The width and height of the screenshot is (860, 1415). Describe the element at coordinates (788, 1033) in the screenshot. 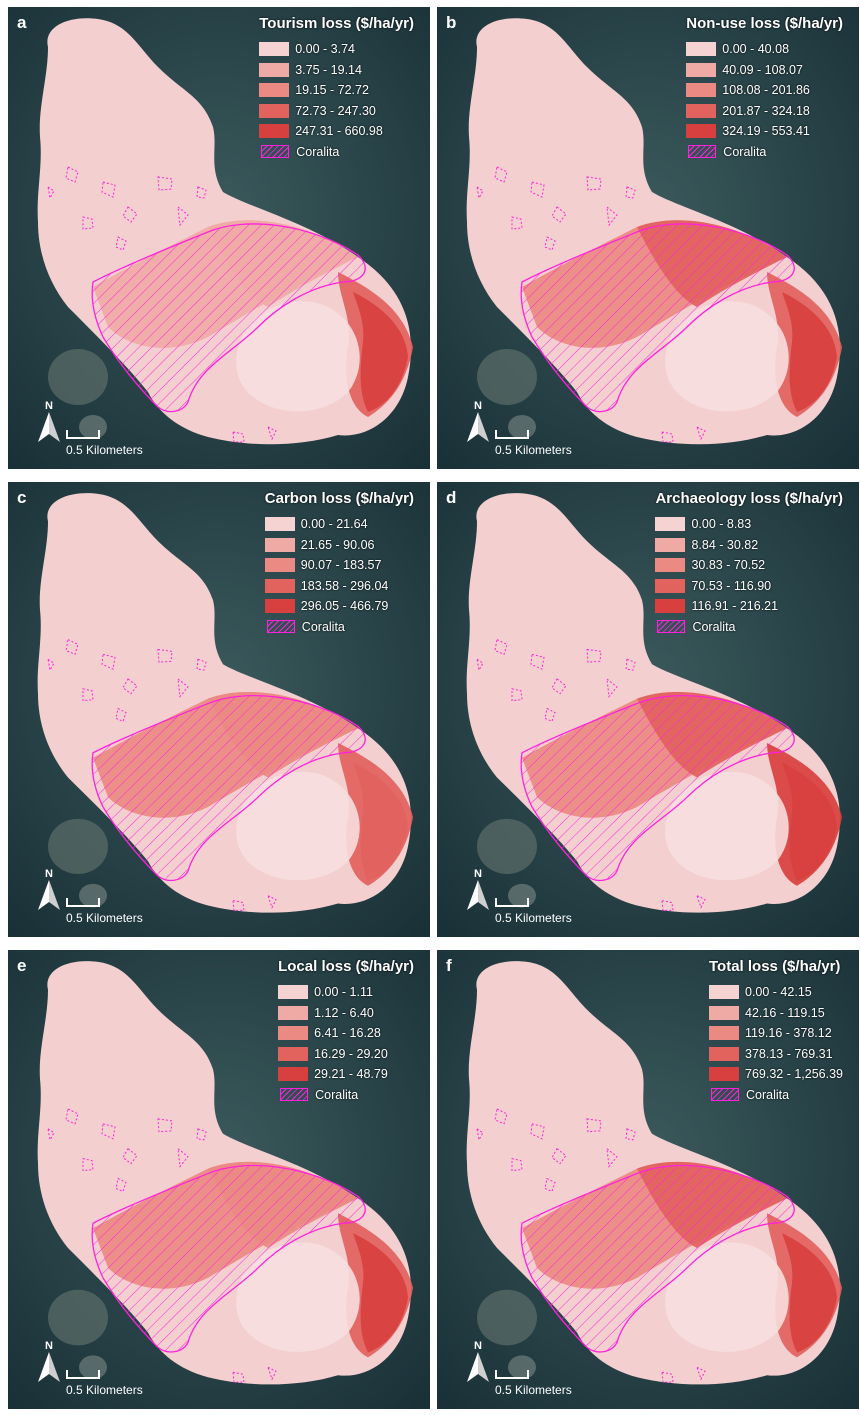

I see `legend-label: 119.16 - 378.12` at that location.